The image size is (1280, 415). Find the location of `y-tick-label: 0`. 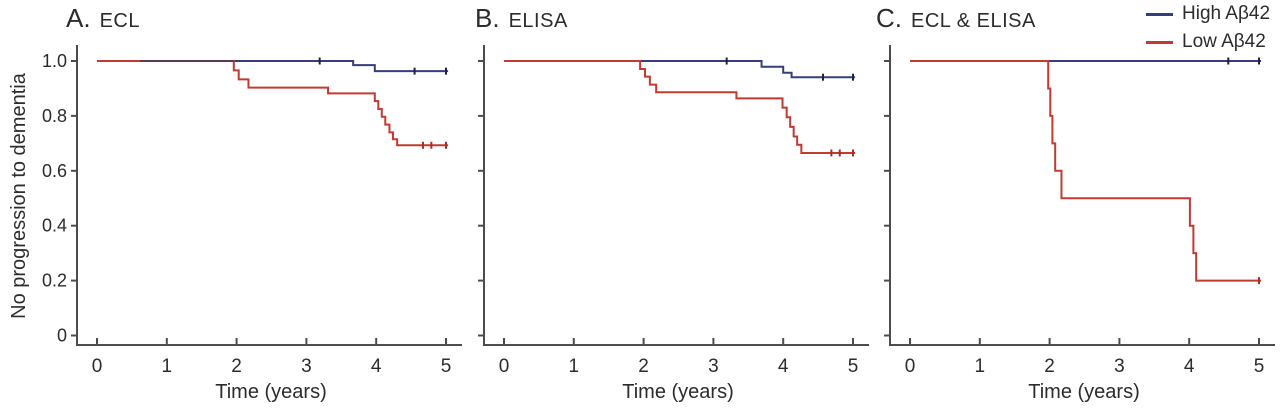

y-tick-label: 0 is located at coordinates (62, 336).